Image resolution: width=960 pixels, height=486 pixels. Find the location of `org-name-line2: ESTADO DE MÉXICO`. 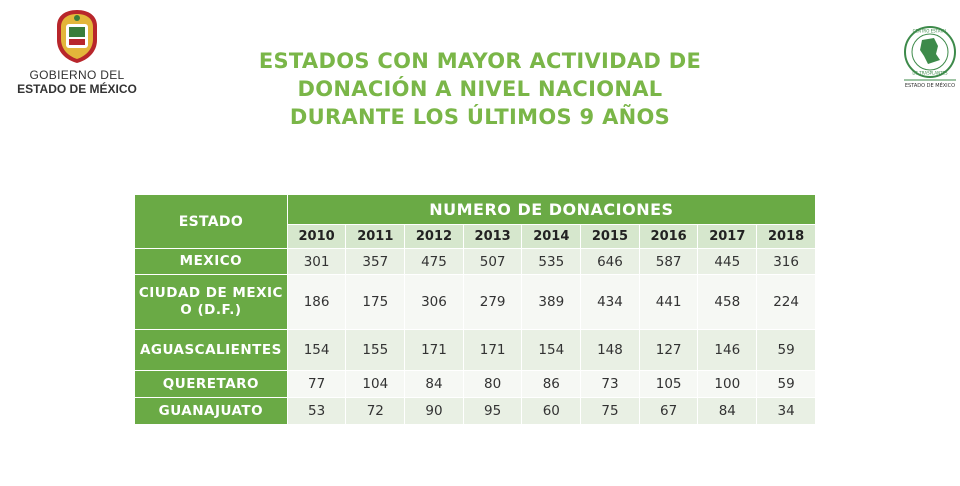

org-name-line2: ESTADO DE MÉXICO is located at coordinates (77, 89).